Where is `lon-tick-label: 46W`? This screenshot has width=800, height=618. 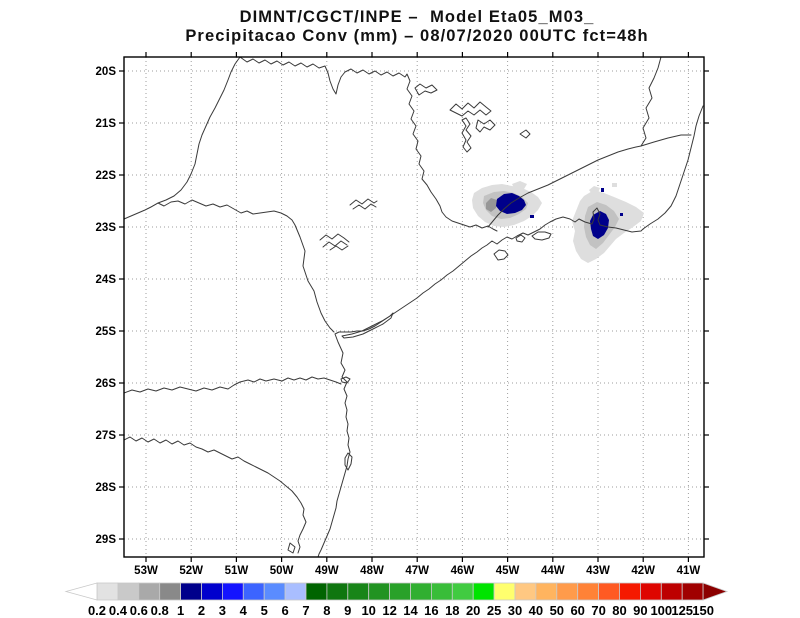 lon-tick-label: 46W is located at coordinates (463, 571).